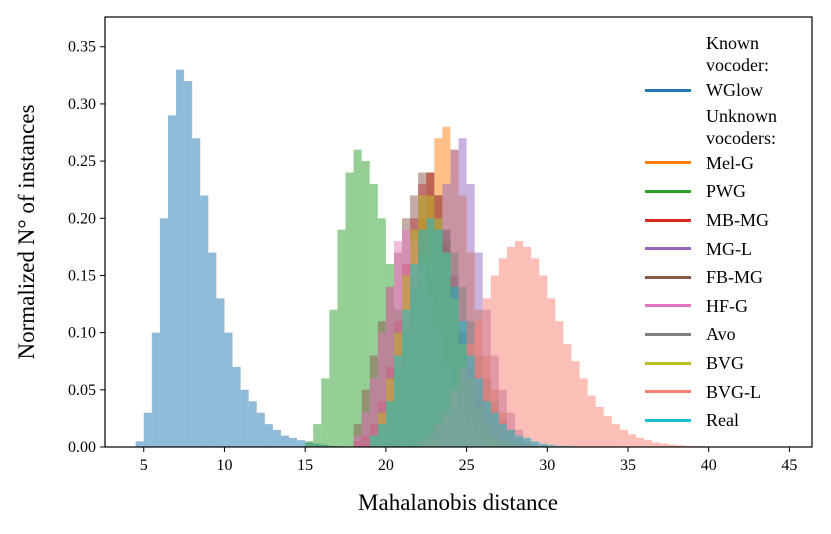  I want to click on legend-label: MG-L, so click(729, 248).